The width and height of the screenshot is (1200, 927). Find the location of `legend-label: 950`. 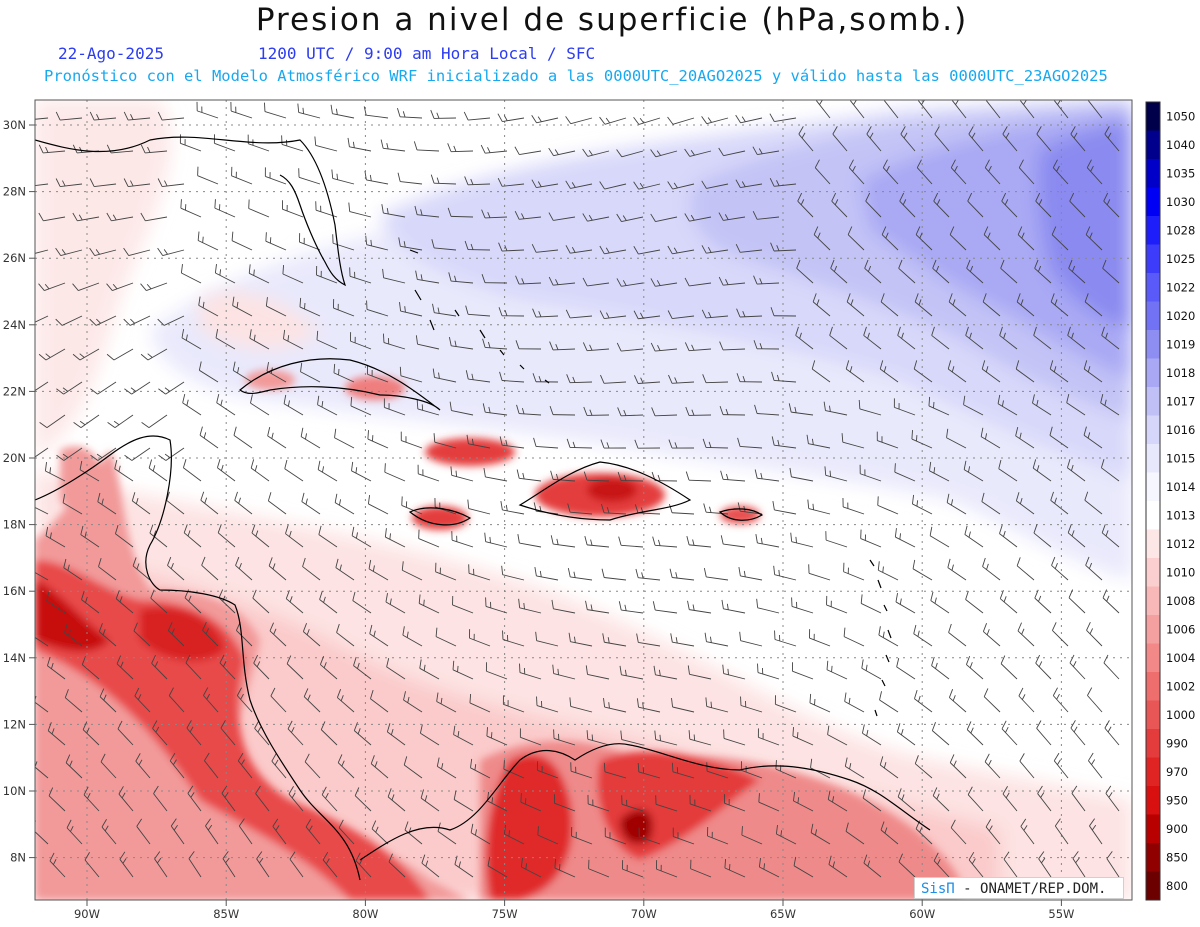

legend-label: 950 is located at coordinates (1177, 800).